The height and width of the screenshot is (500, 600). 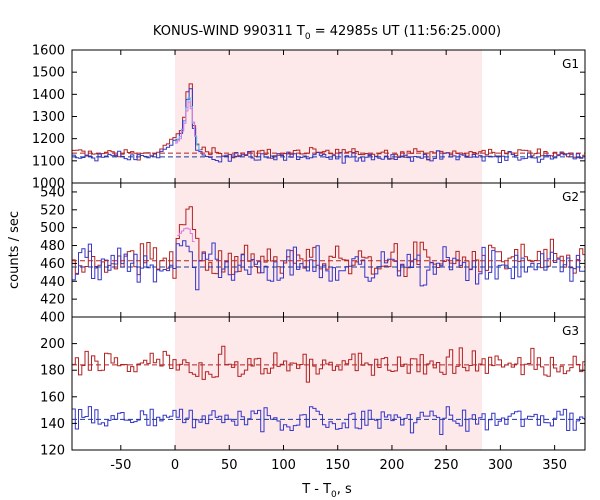 I want to click on y-tick-label: 1300, so click(x=48, y=117).